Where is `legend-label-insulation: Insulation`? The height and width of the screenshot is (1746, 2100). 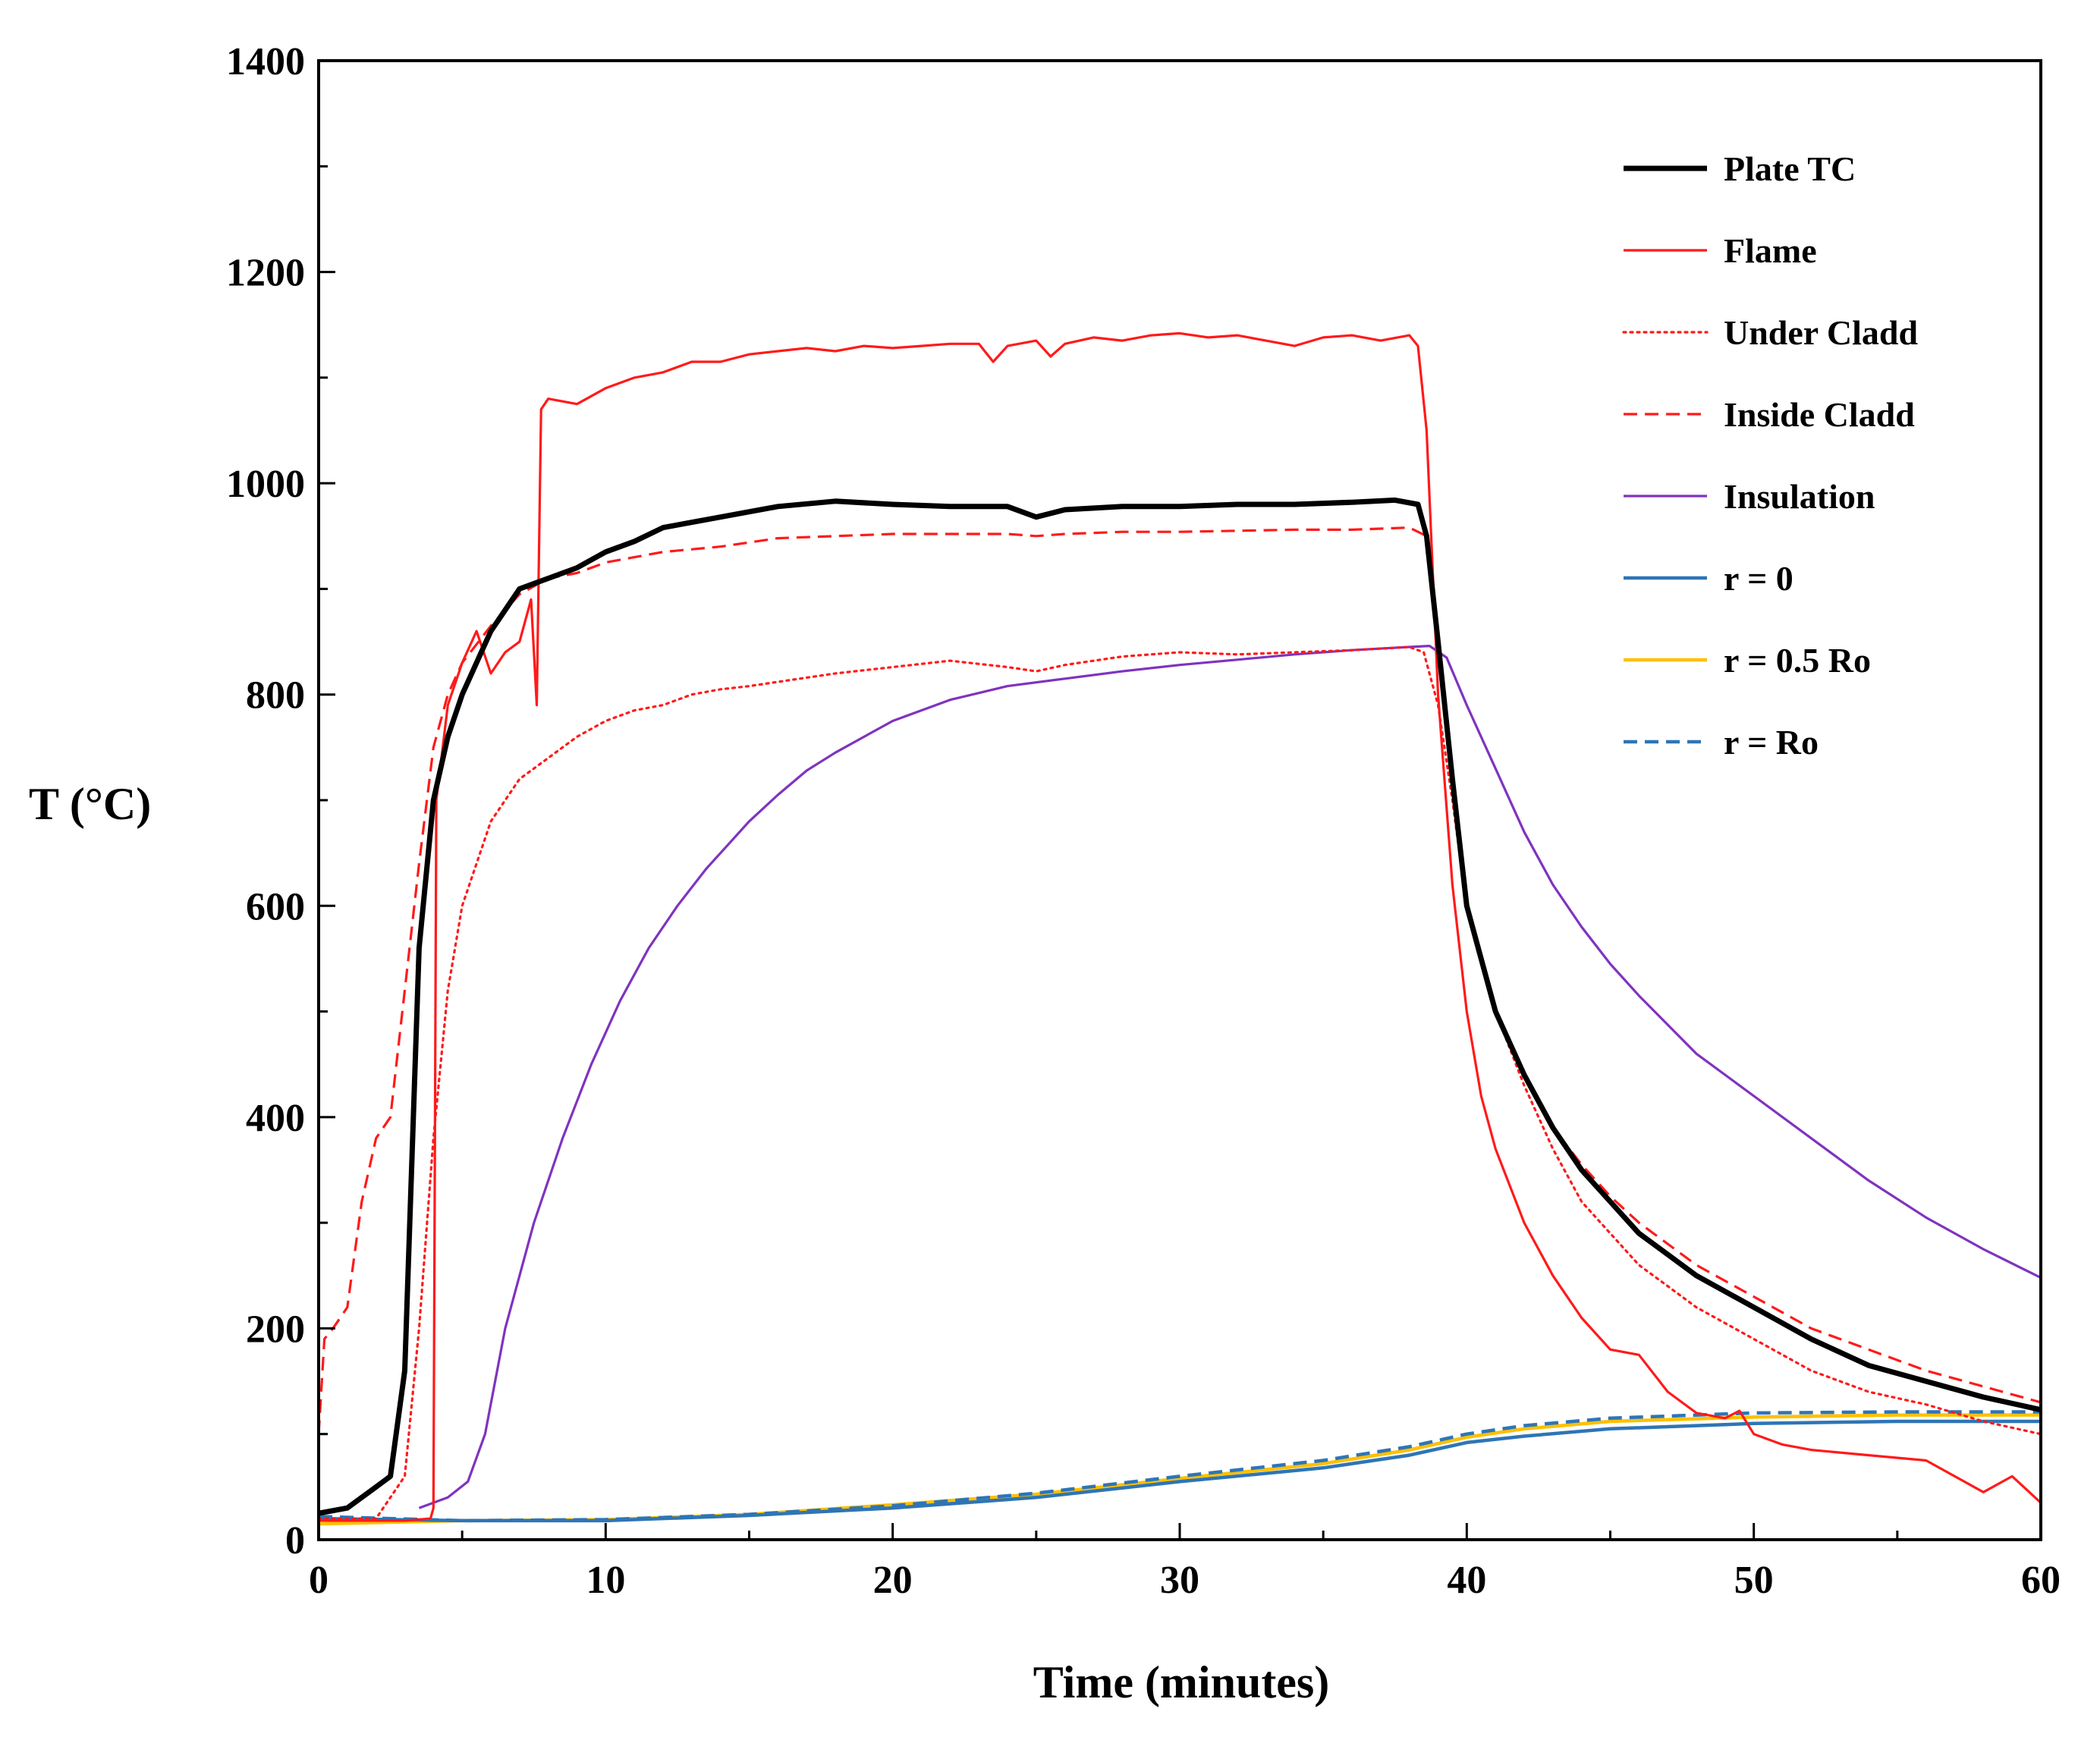
legend-label-insulation: Insulation is located at coordinates (1799, 496).